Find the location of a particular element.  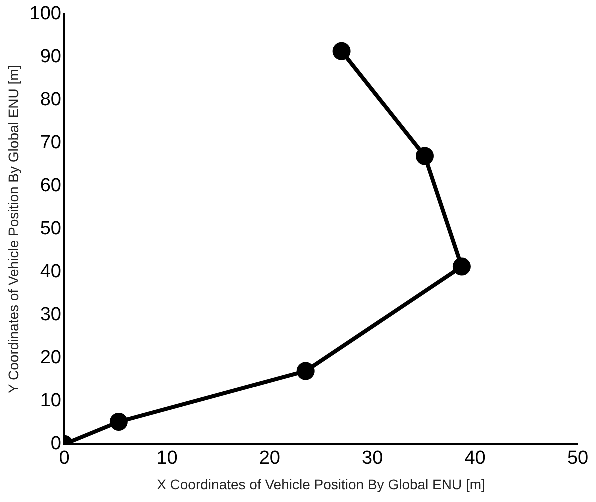

x-tick-label: 20 is located at coordinates (269, 459).